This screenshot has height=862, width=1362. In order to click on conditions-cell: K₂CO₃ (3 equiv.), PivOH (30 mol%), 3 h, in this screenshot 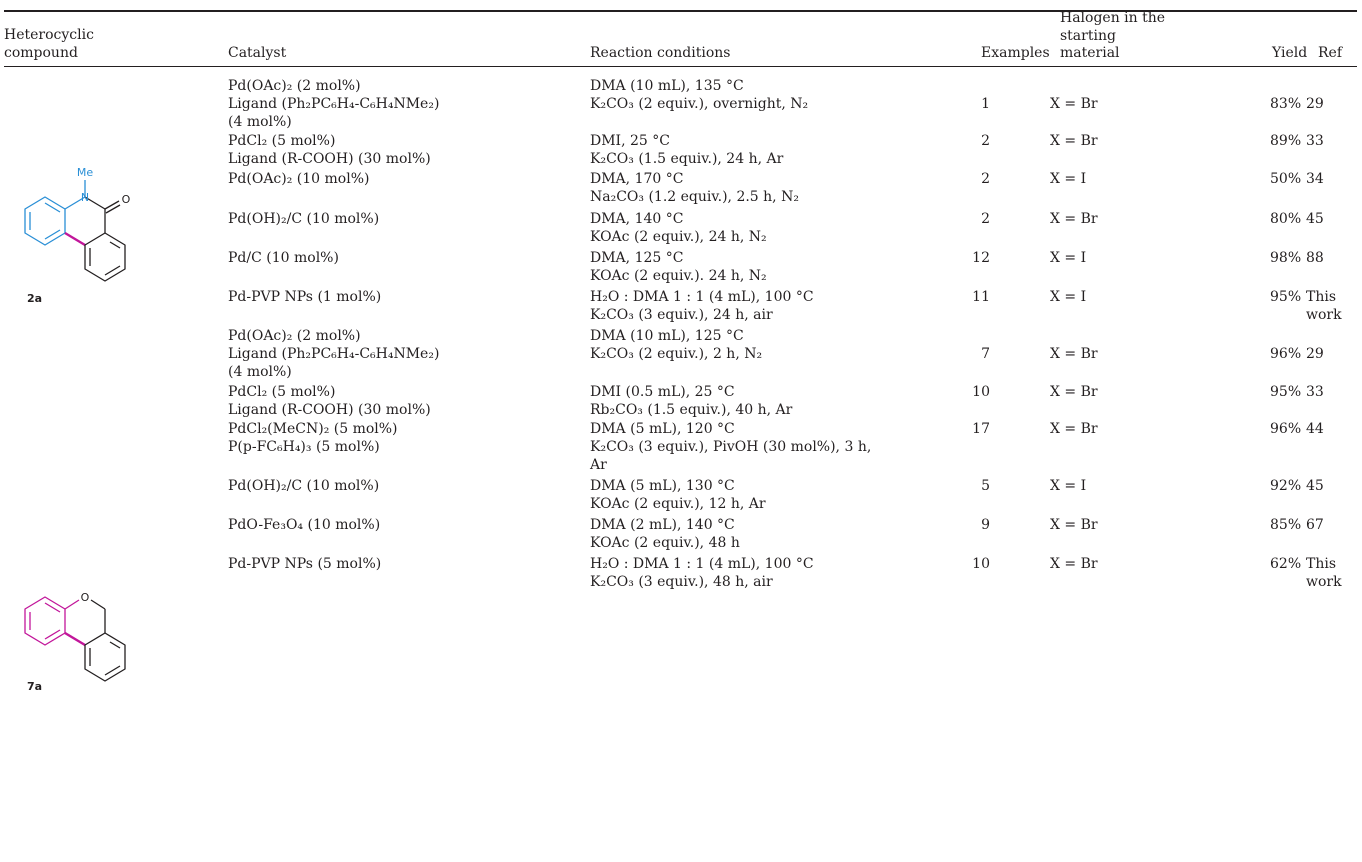, I will do `click(731, 447)`.